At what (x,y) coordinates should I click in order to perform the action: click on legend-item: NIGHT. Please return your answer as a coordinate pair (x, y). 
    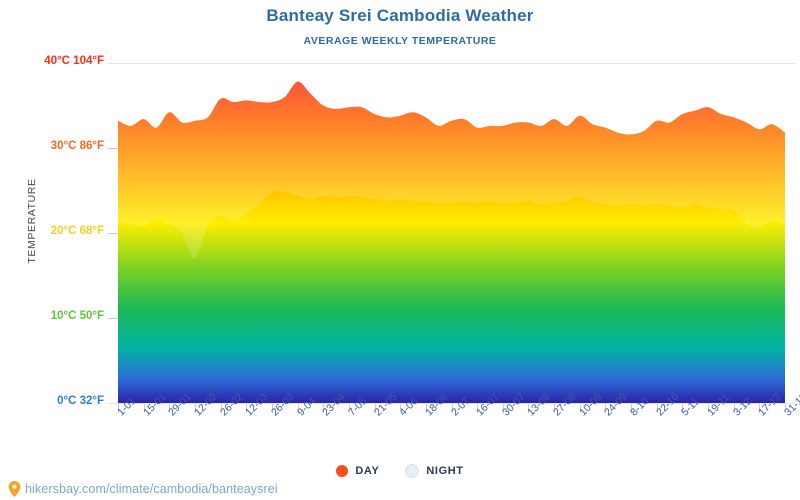
    Looking at the image, I should click on (434, 471).